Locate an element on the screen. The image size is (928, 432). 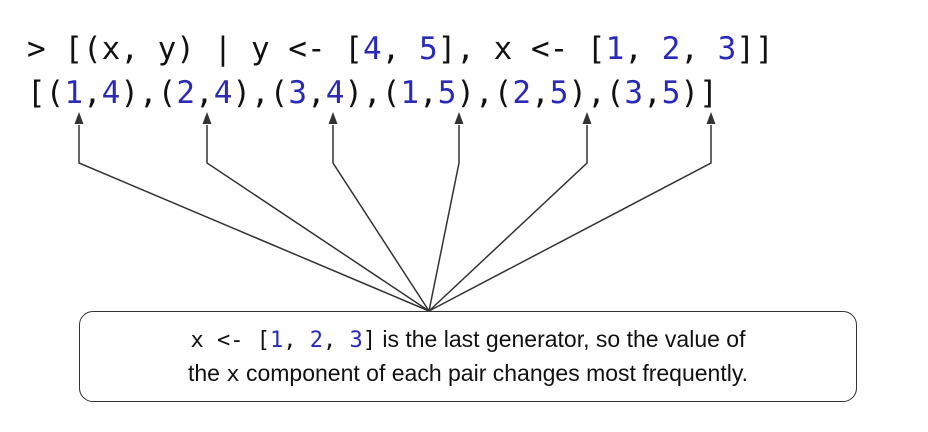
line2-token-4: ),( is located at coordinates (148, 93).